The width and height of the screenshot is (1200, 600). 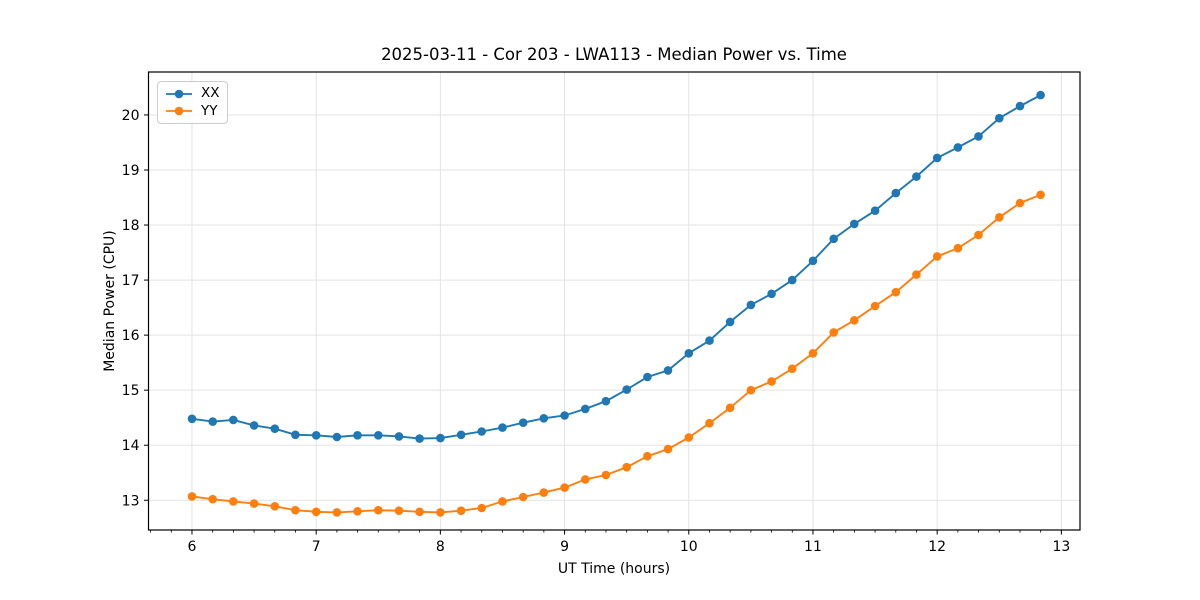 I want to click on legend-item-yy: YY, so click(x=196, y=110).